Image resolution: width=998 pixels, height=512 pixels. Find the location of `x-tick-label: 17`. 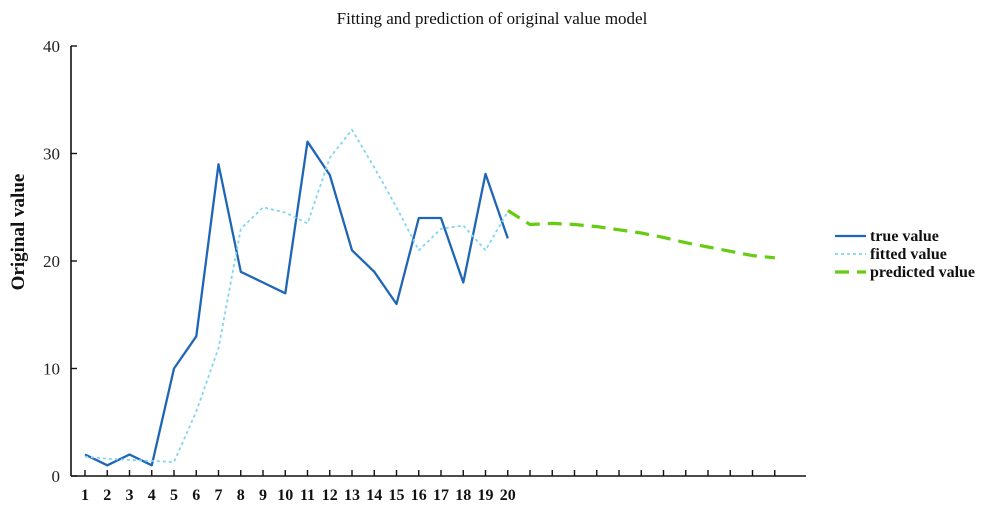

x-tick-label: 17 is located at coordinates (441, 495).